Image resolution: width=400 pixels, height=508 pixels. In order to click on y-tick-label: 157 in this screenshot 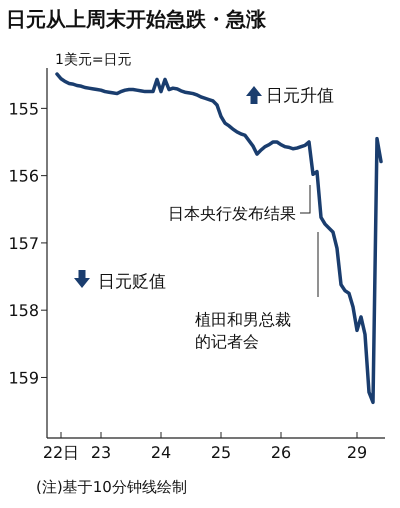, I will do `click(23, 243)`.